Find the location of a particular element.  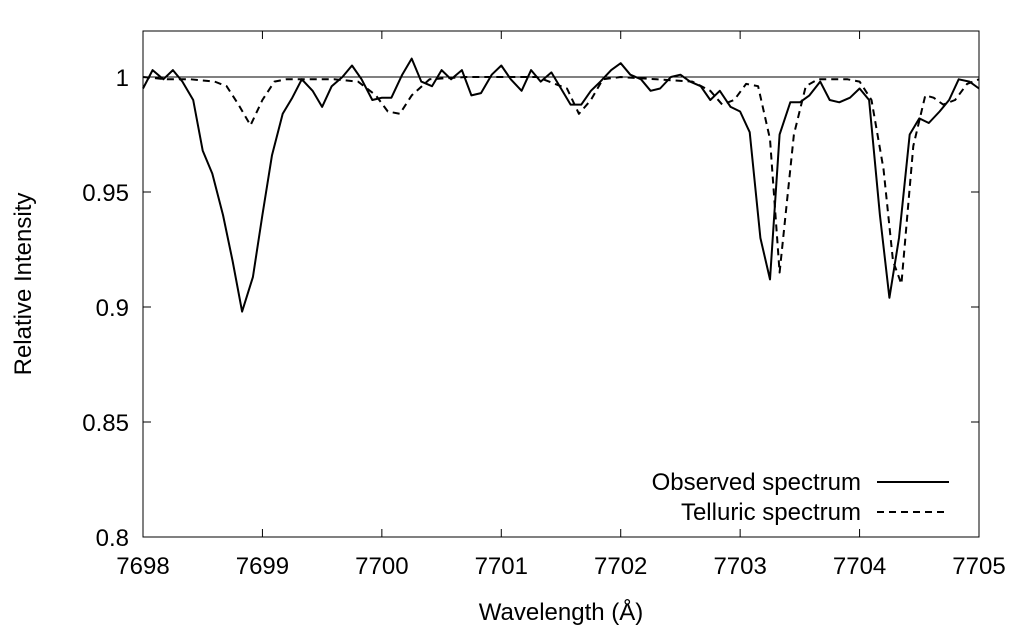

y-tick-label: 0.95 is located at coordinates (105, 193).